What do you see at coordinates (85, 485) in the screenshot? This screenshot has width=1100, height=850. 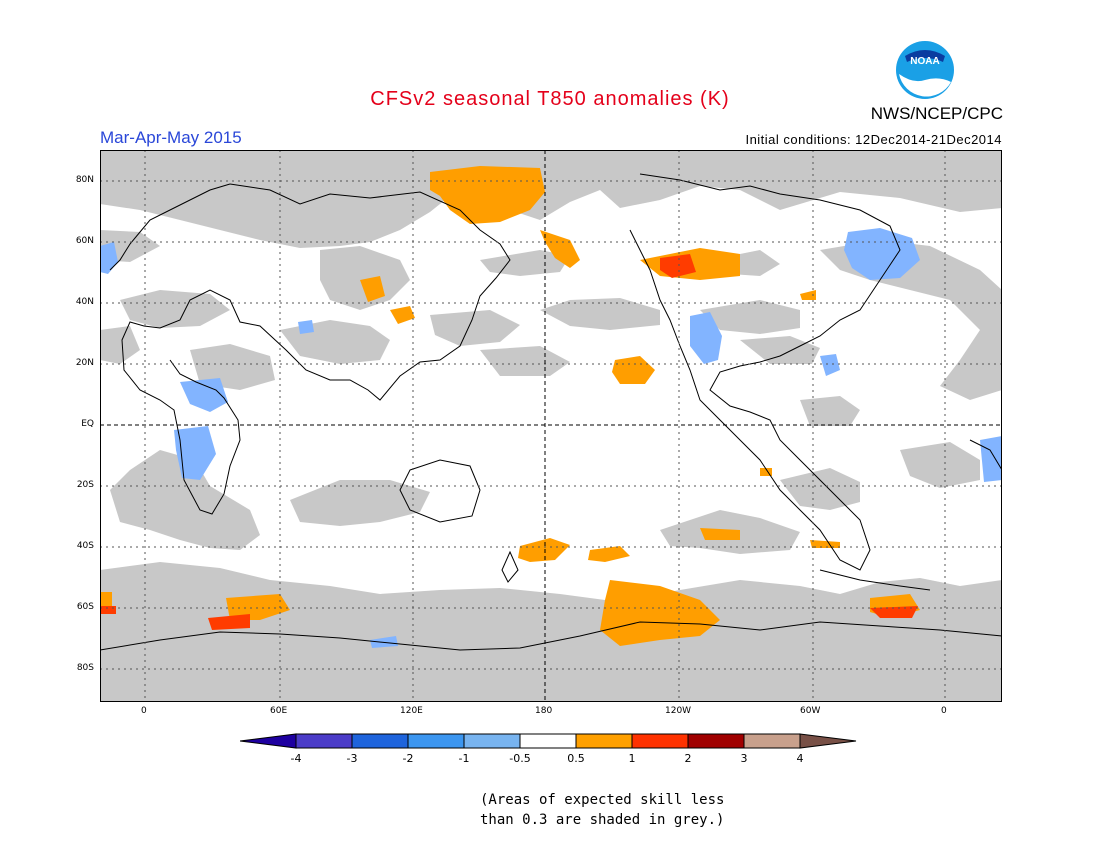 I see `lat-label: 20S` at bounding box center [85, 485].